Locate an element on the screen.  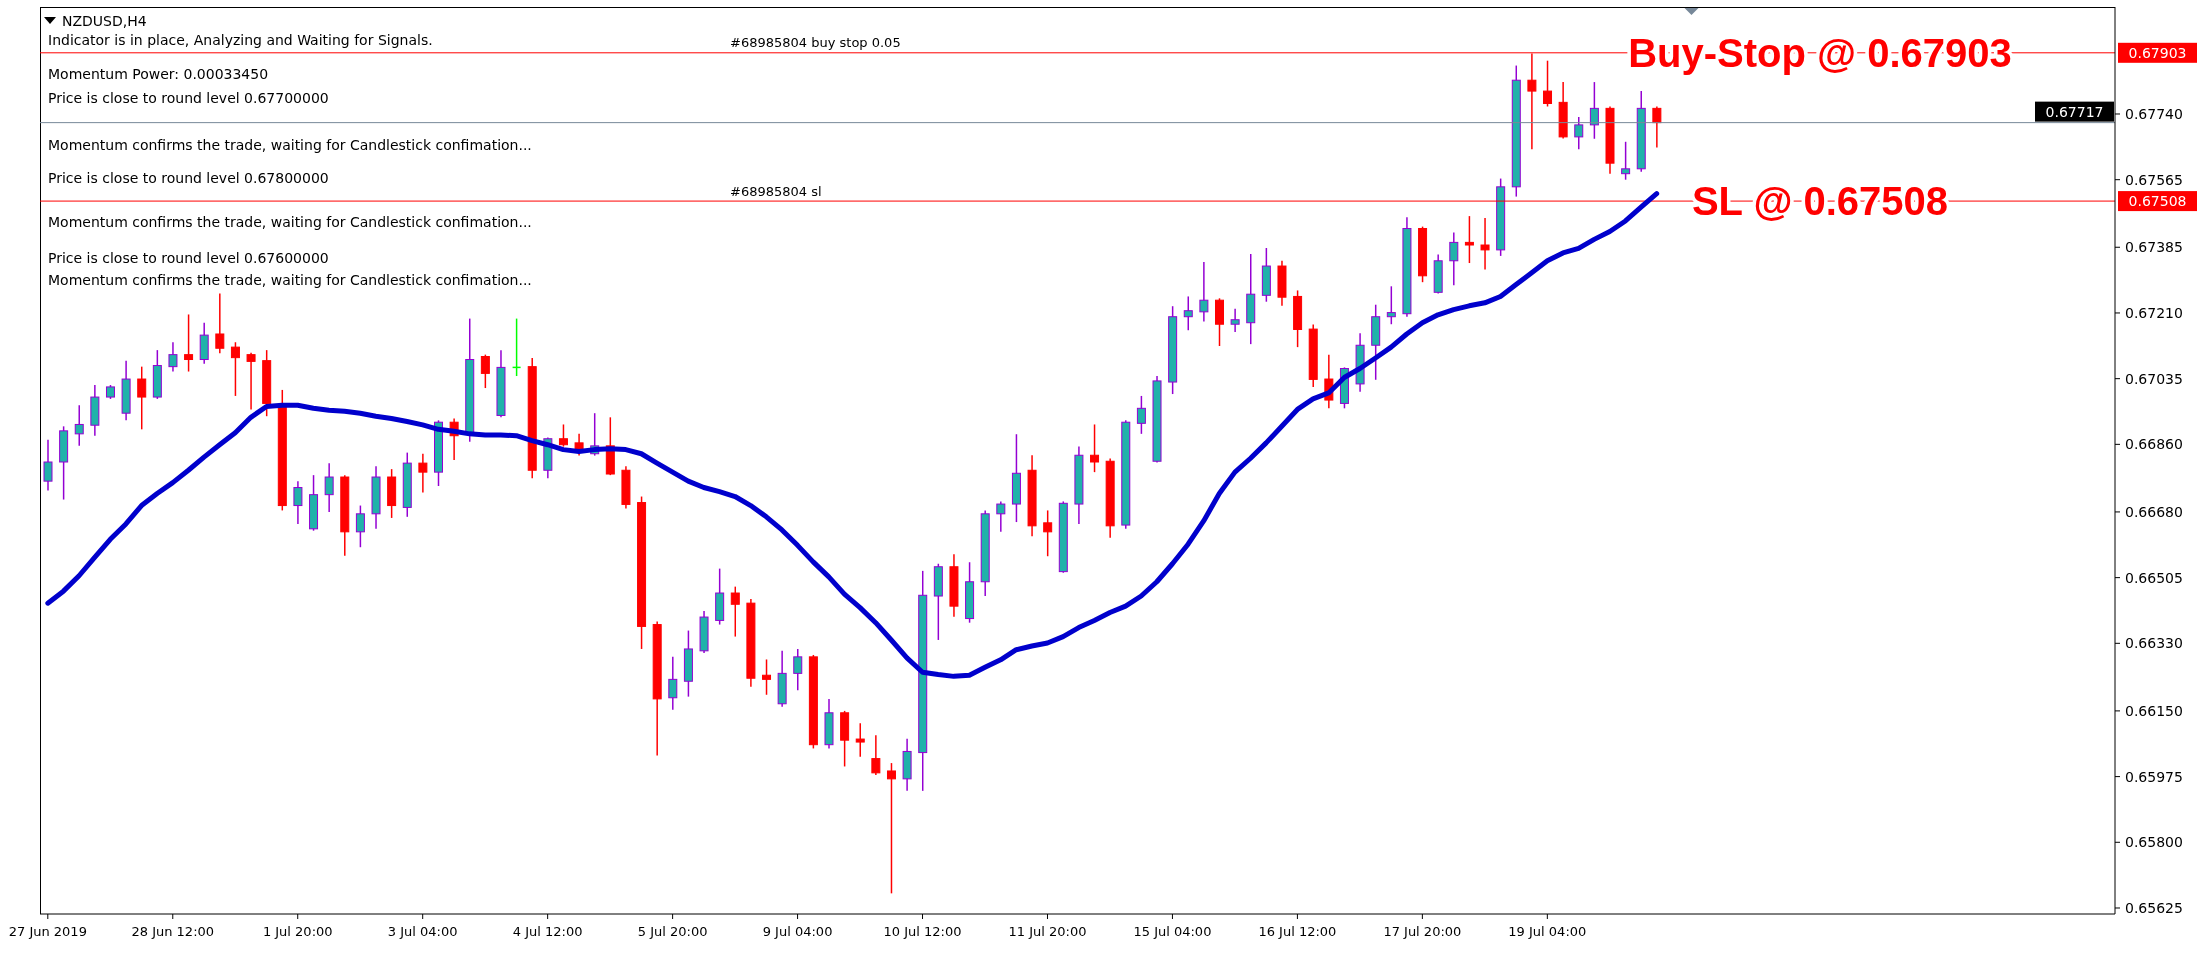
x-tick-label: 5 Jul 20:00 is located at coordinates (672, 931).